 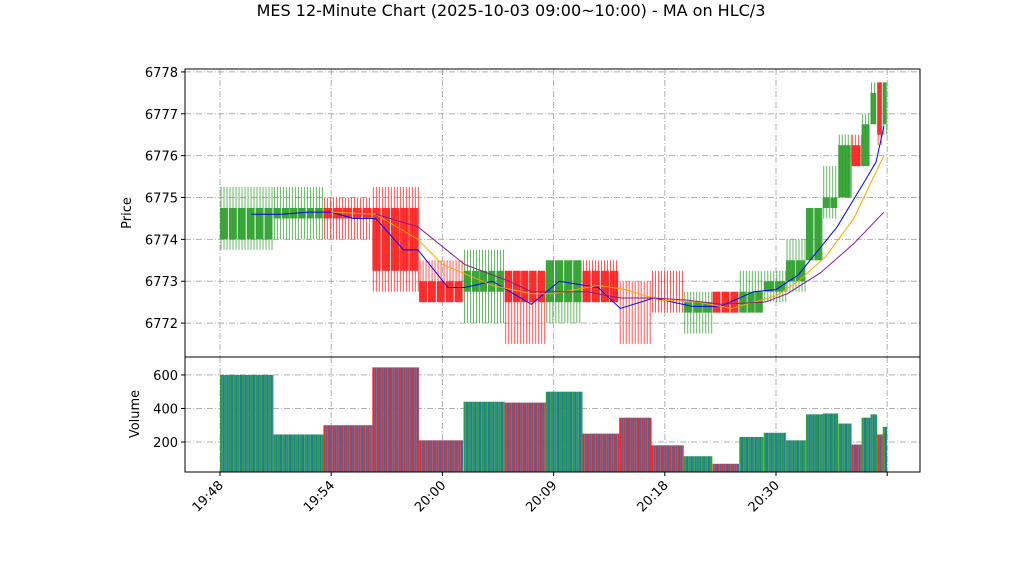 What do you see at coordinates (161, 199) in the screenshot?
I see `price-tick-label: 6775` at bounding box center [161, 199].